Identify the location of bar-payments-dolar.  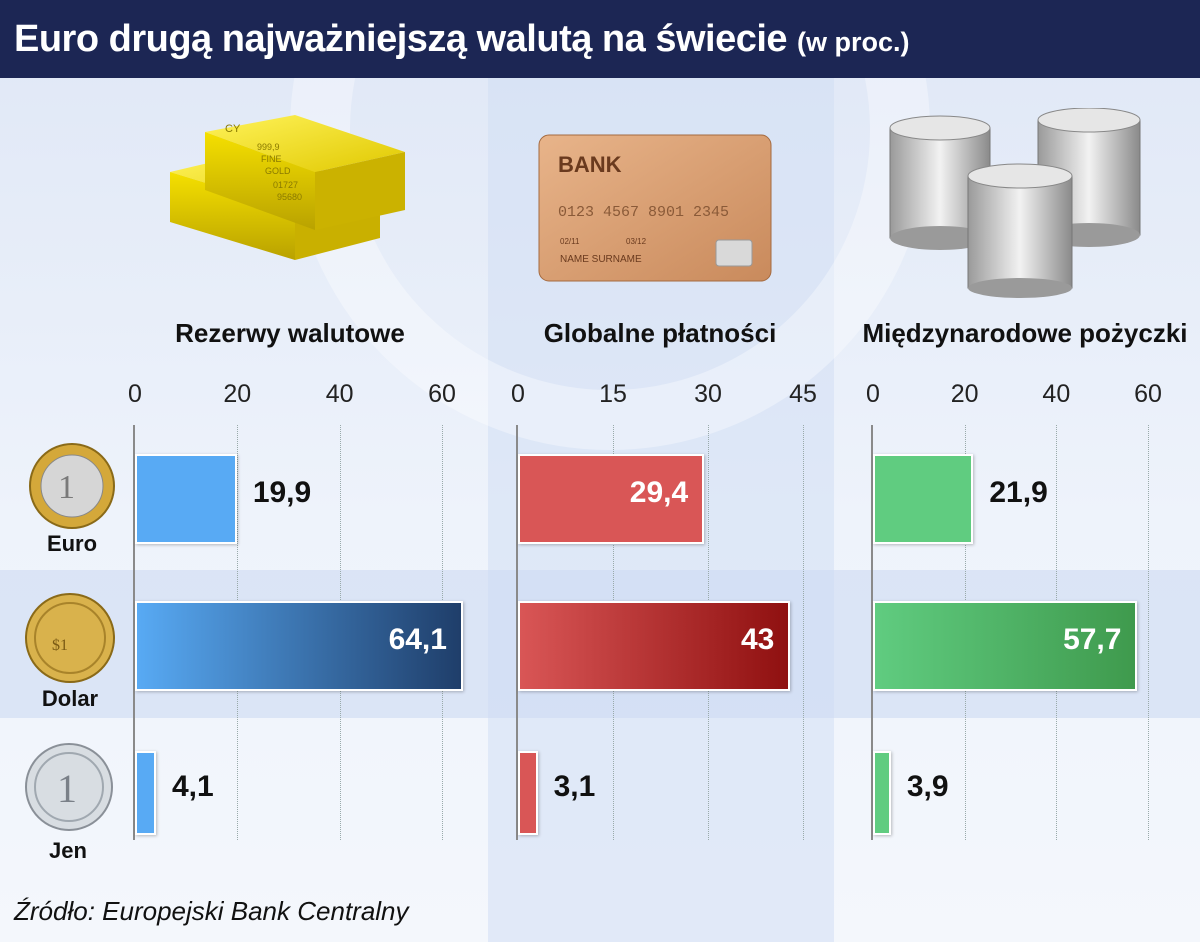
(654, 646).